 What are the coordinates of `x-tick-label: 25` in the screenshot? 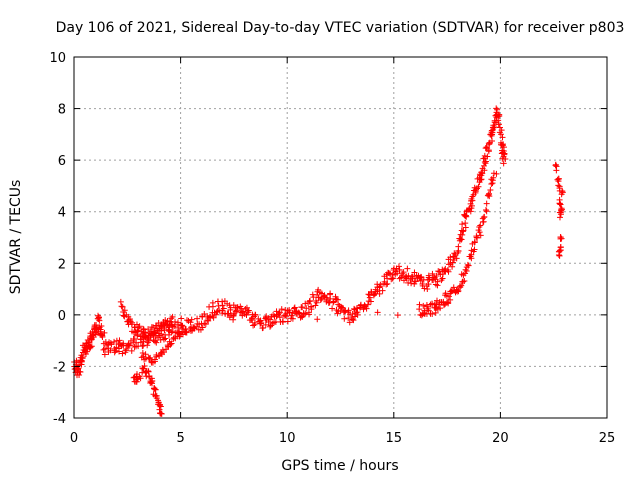 It's located at (607, 438).